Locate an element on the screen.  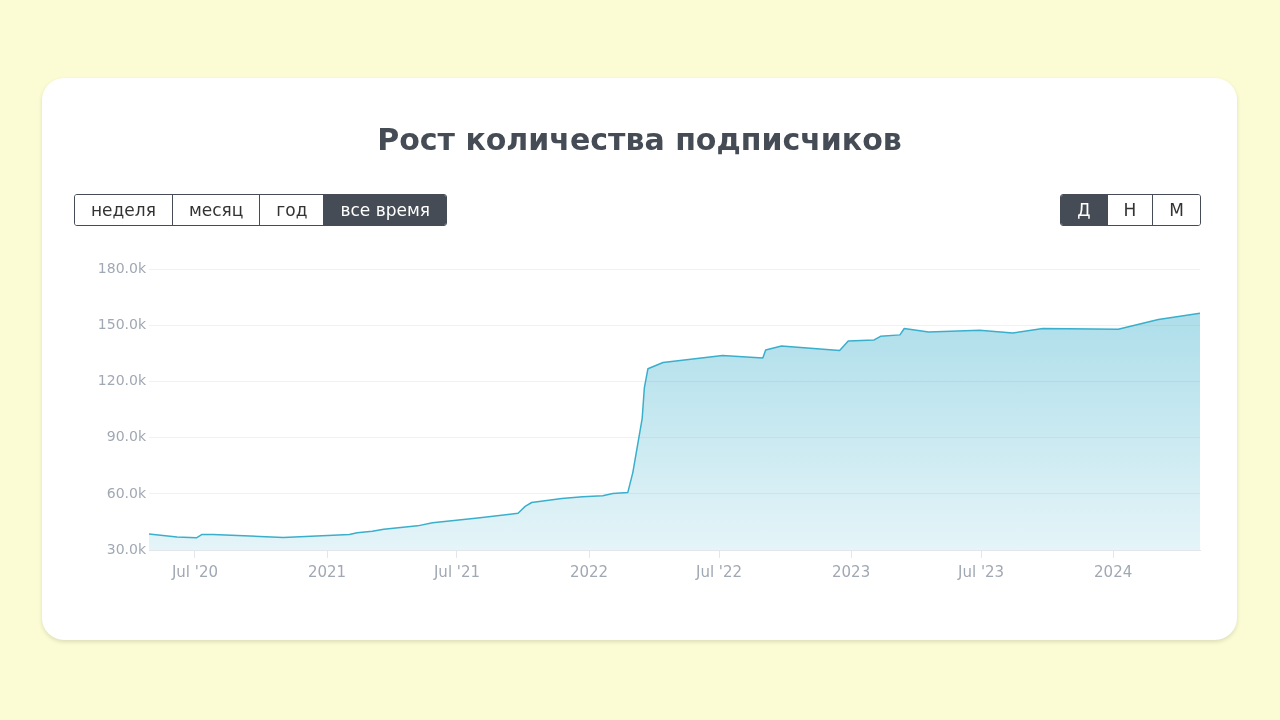
y-tick-label: 120.0k is located at coordinates (122, 380).